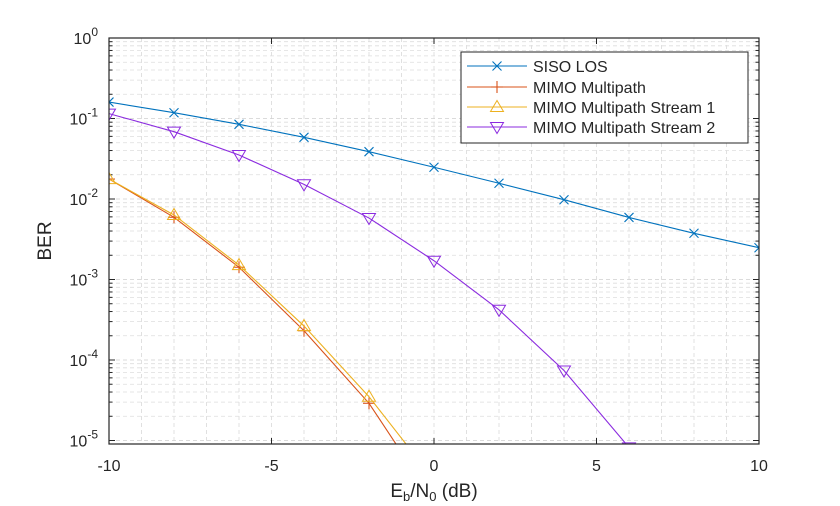 The width and height of the screenshot is (840, 506). Describe the element at coordinates (596, 466) in the screenshot. I see `x-tick-label: 5` at that location.